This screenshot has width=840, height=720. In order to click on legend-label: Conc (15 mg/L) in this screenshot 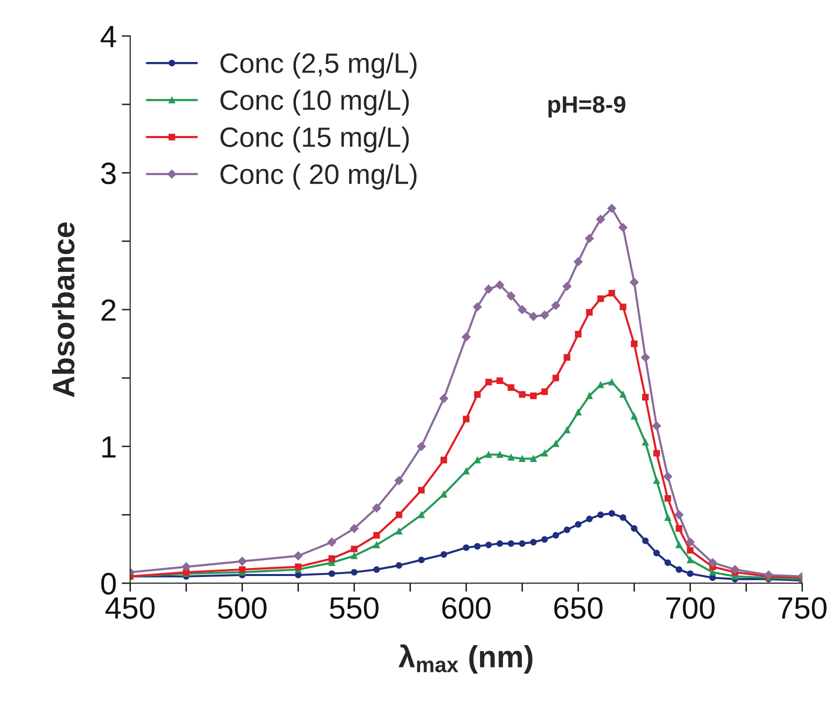, I will do `click(314, 139)`.